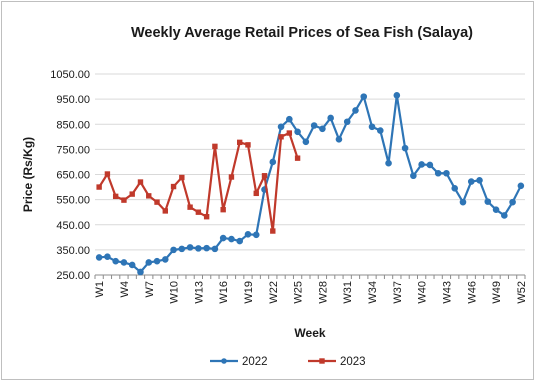  I want to click on series-2023, so click(198, 182).